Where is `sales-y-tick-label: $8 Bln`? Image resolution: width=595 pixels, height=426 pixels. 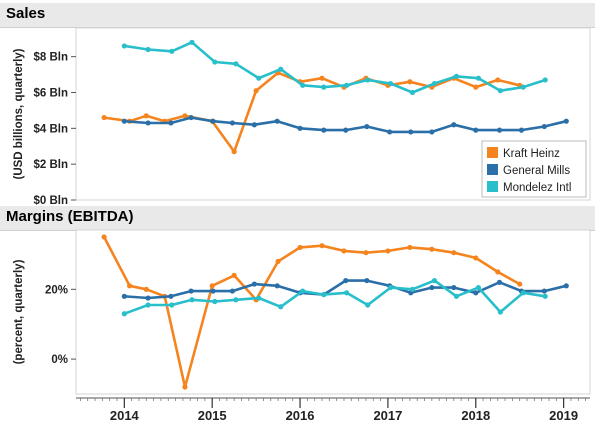 sales-y-tick-label: $8 Bln is located at coordinates (50, 58).